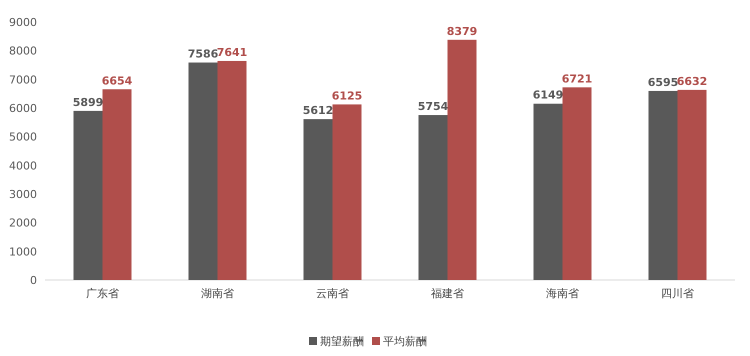  Describe the element at coordinates (33, 280) in the screenshot. I see `y-tick-label: 0` at that location.